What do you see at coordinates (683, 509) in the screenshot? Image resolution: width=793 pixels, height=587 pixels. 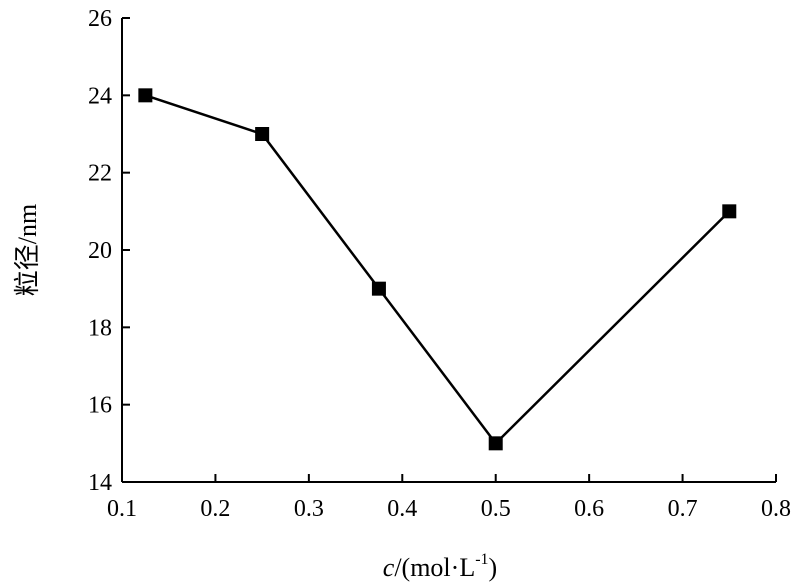 I see `x-tick-label: 0.7` at bounding box center [683, 509].